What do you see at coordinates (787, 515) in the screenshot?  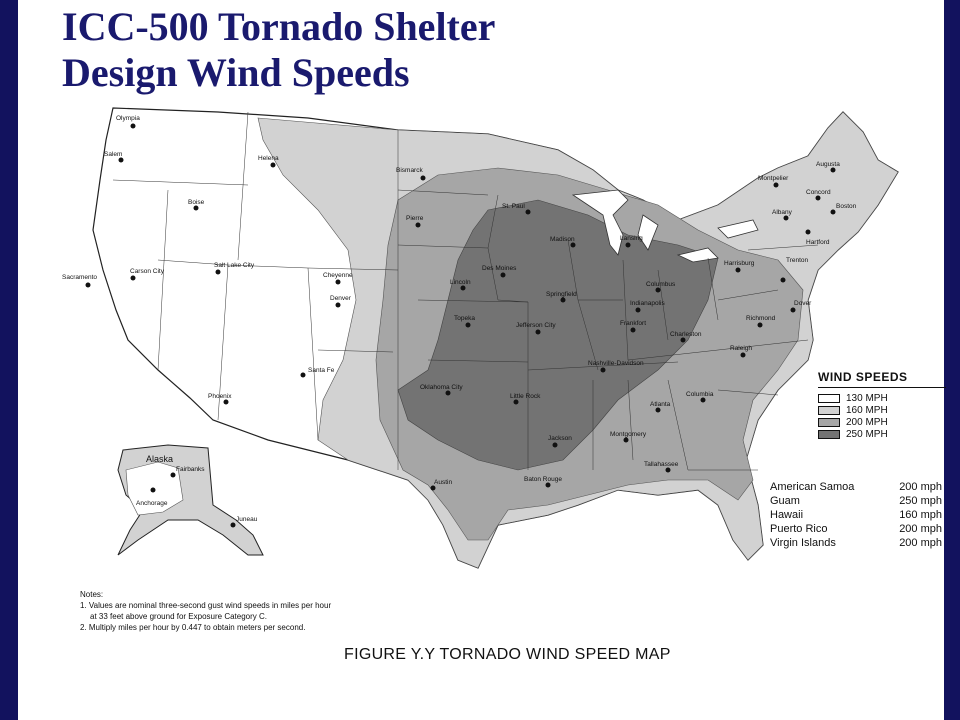 I see `territory-name: Hawaii` at bounding box center [787, 515].